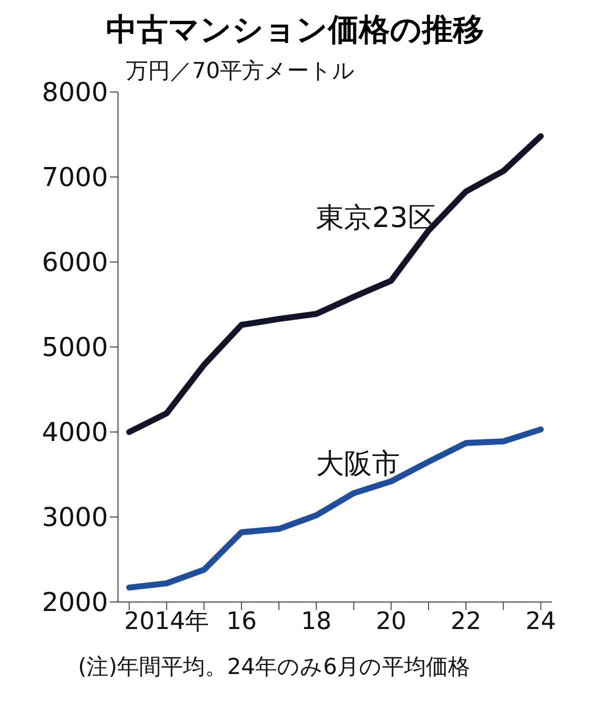 The width and height of the screenshot is (590, 717). What do you see at coordinates (376, 218) in the screenshot?
I see `series-label: 東京23区` at bounding box center [376, 218].